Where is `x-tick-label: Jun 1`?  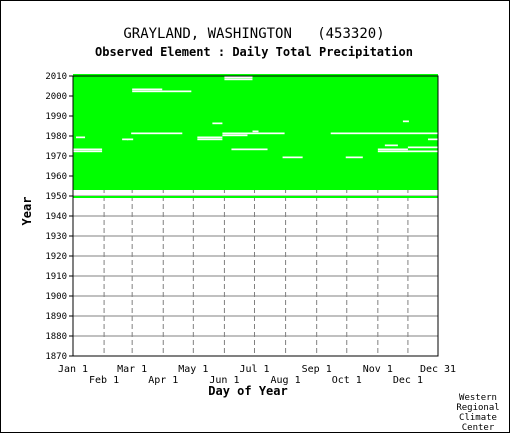
x-tick-label: Jun 1 is located at coordinates (224, 380).